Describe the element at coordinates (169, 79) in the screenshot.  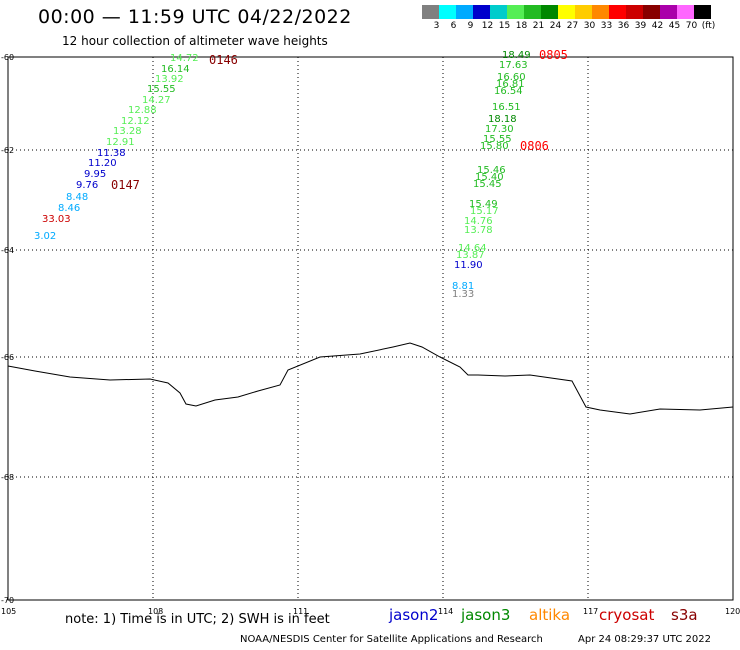
I see `wave-height-value: 13.92` at that location.